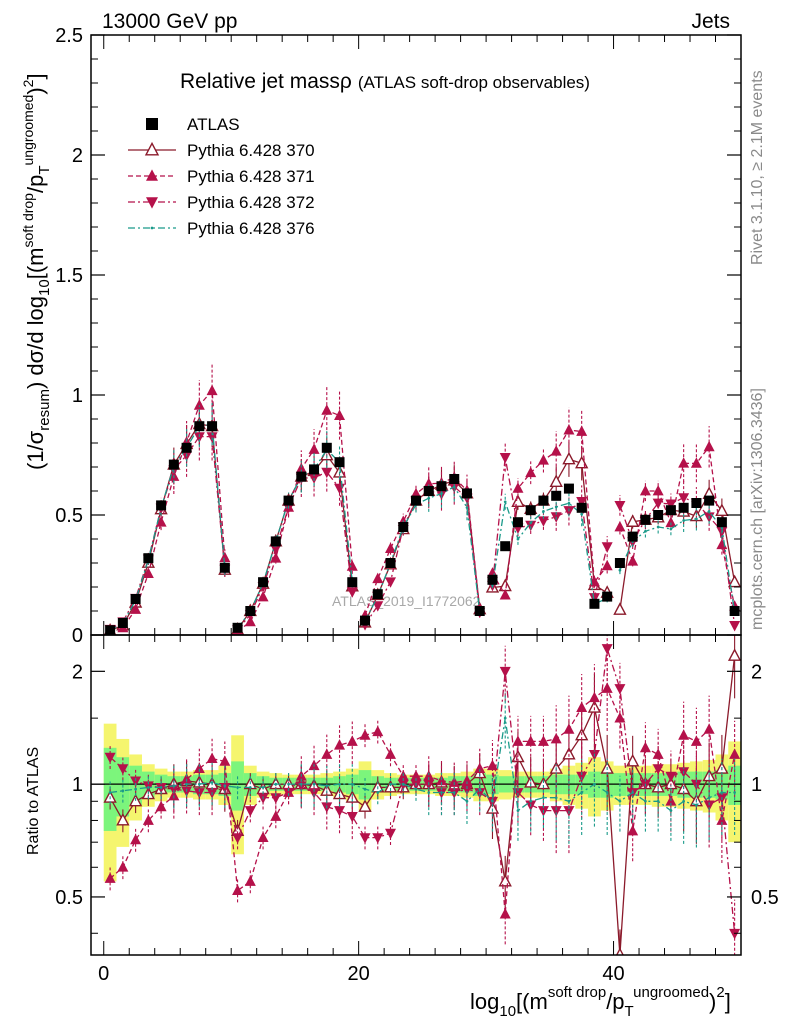 The height and width of the screenshot is (1024, 786). Describe the element at coordinates (193, 124) in the screenshot. I see `legend-item: ATLAS` at that location.